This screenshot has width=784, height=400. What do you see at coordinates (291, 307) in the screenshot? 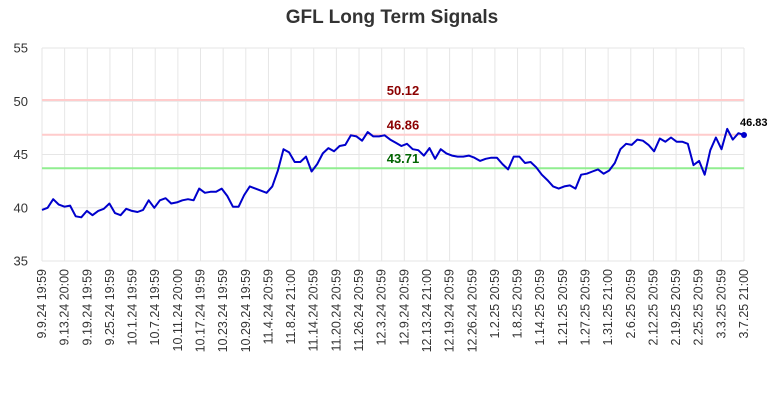
I see `x-tick-label: 11.8.24 21:00` at bounding box center [291, 307].